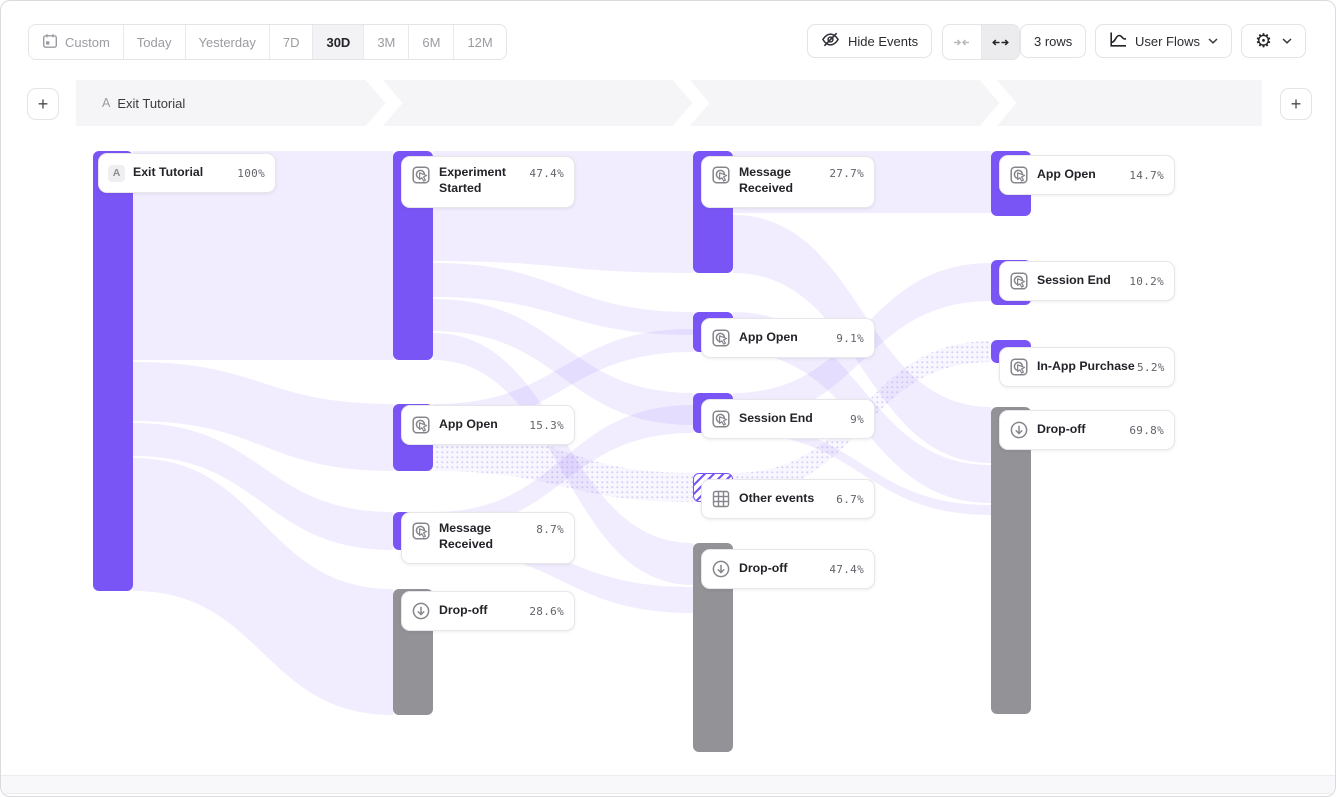 This screenshot has height=797, width=1336. I want to click on flow-node-card: Message Received 27.7%, so click(788, 182).